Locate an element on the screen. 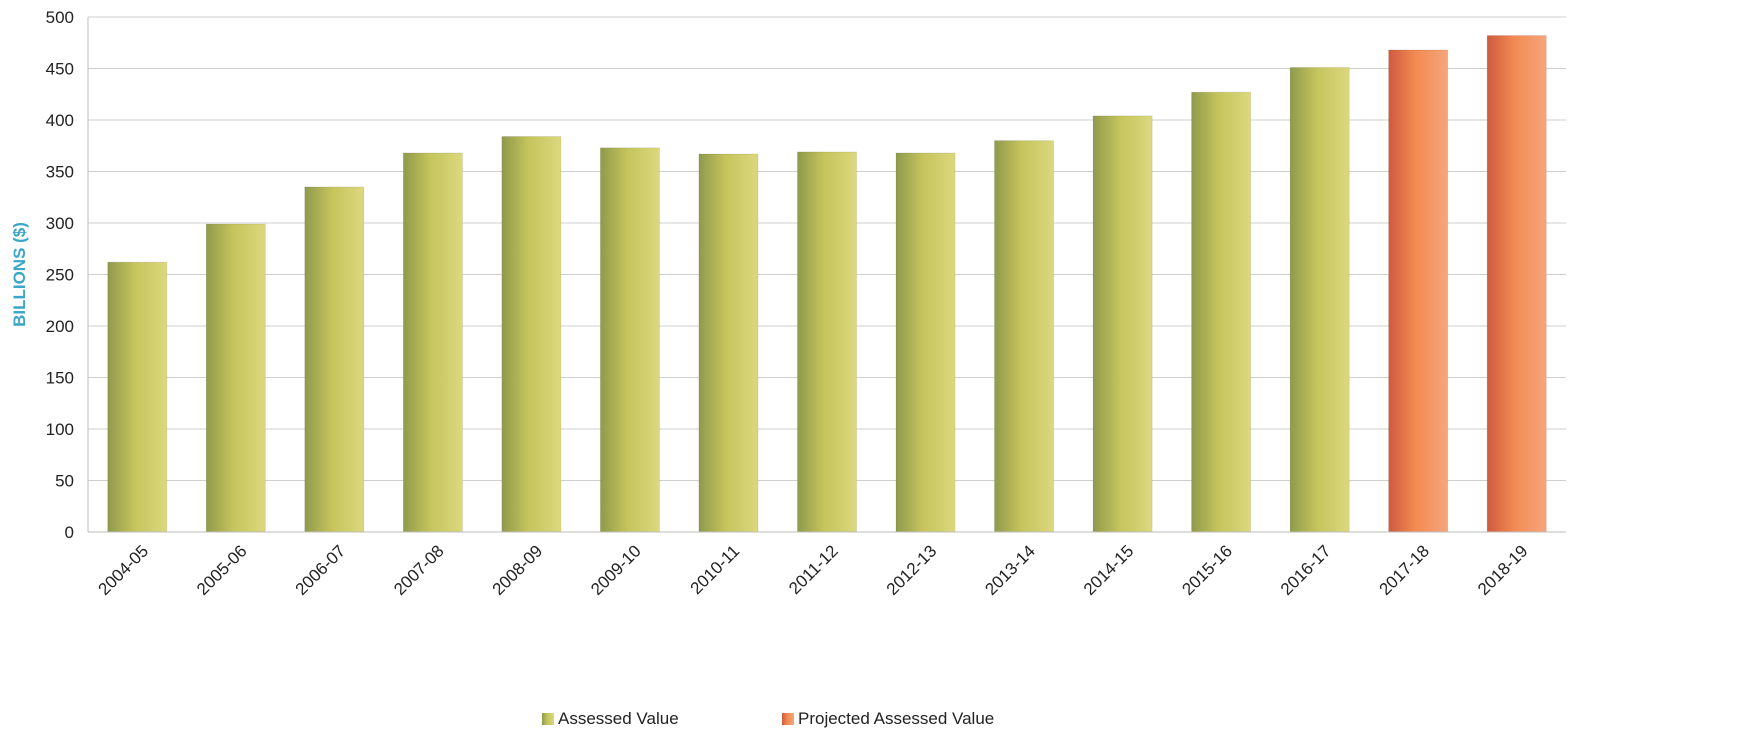 The width and height of the screenshot is (1746, 753). x-tick-label: 2005-06 is located at coordinates (222, 570).